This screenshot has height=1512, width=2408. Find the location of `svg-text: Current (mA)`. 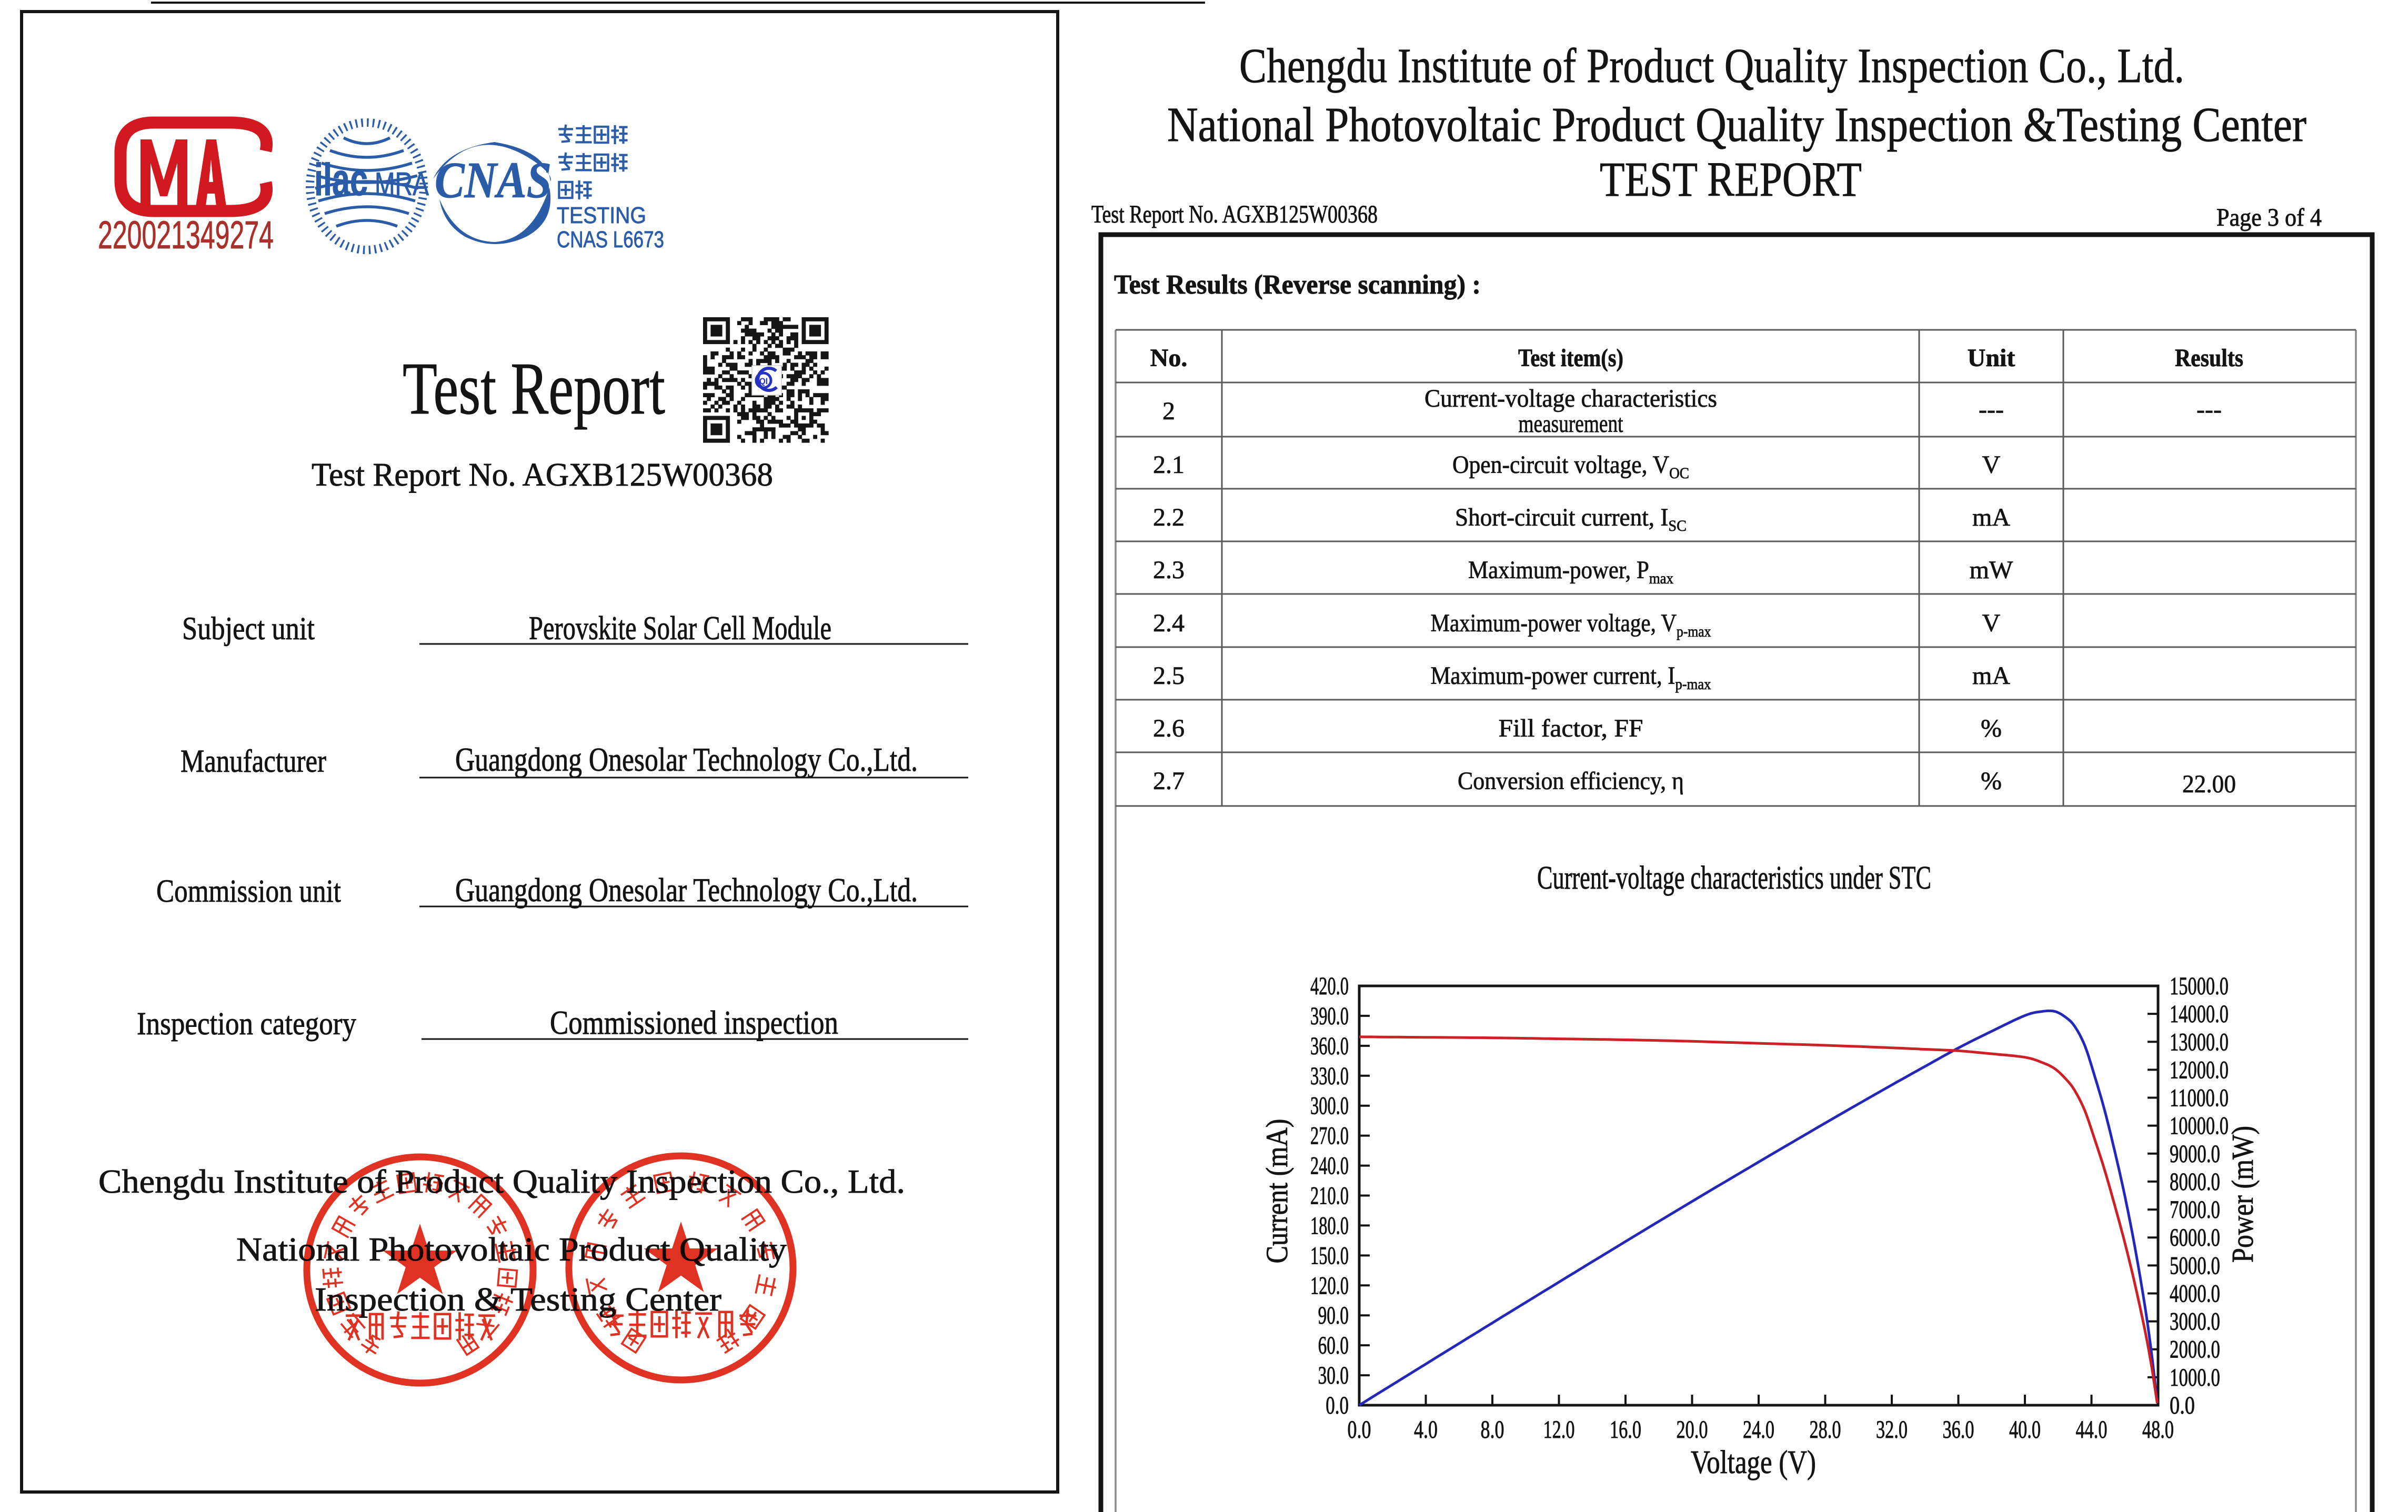

svg-text: Current (mA) is located at coordinates (1277, 1191).